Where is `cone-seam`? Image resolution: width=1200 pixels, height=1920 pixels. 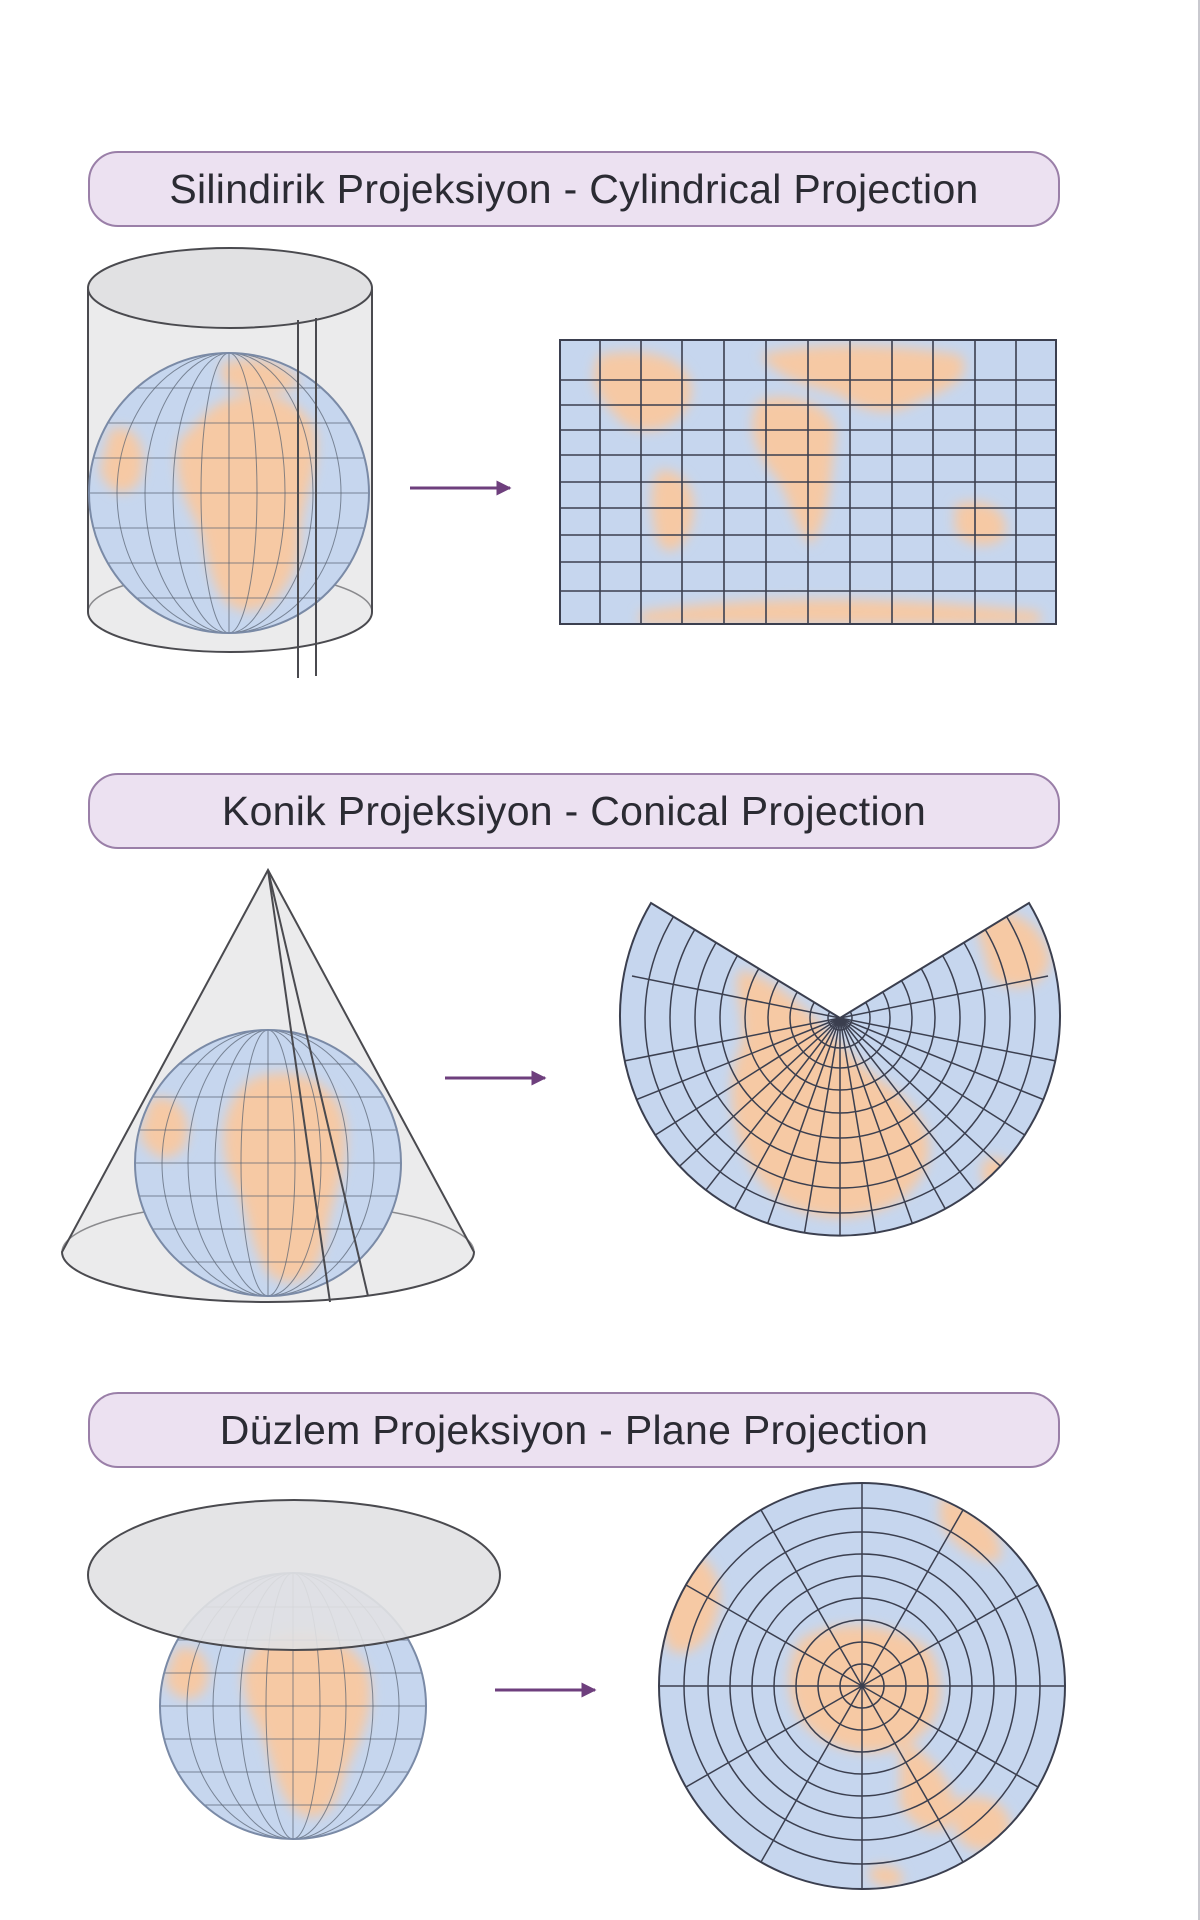 cone-seam is located at coordinates (318, 1086).